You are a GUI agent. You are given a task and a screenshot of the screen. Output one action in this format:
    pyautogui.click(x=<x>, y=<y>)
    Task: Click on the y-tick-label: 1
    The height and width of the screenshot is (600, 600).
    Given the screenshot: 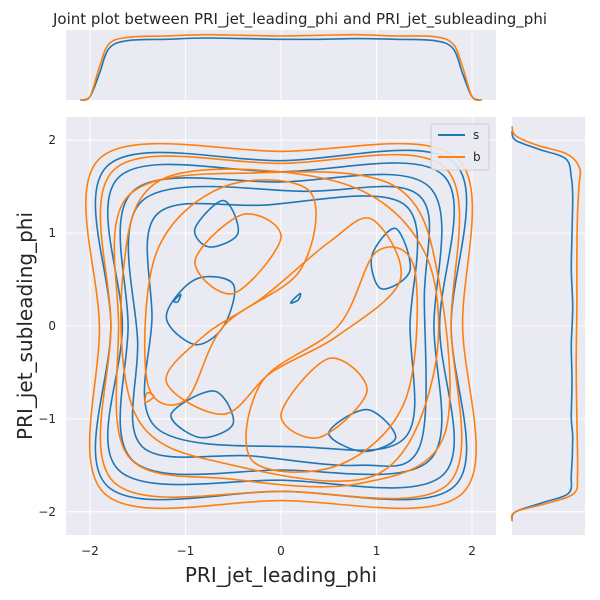 What is the action you would take?
    pyautogui.click(x=52, y=233)
    